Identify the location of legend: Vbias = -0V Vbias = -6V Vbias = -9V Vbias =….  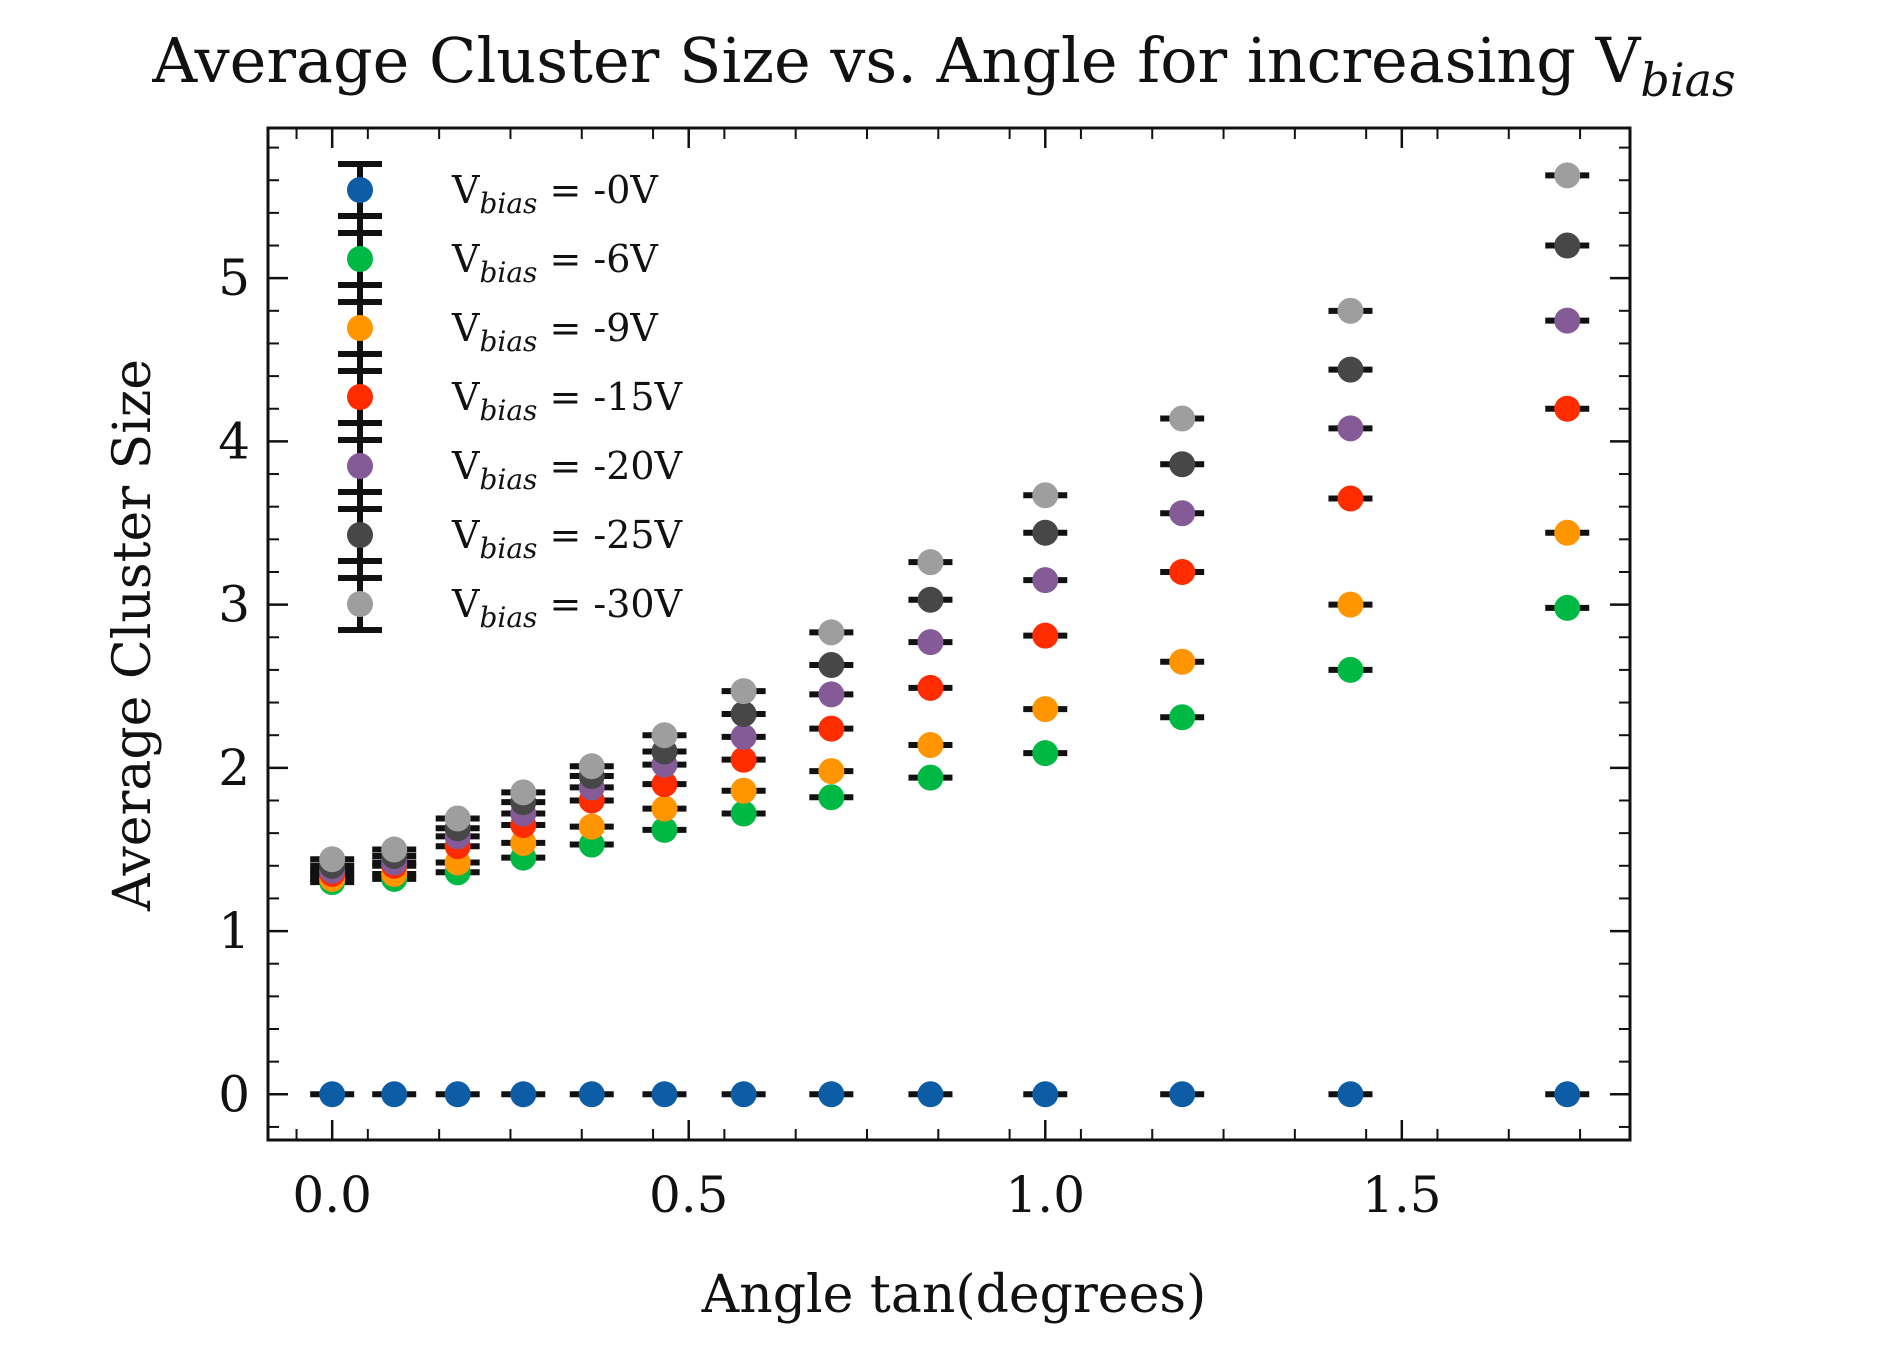
(510, 397).